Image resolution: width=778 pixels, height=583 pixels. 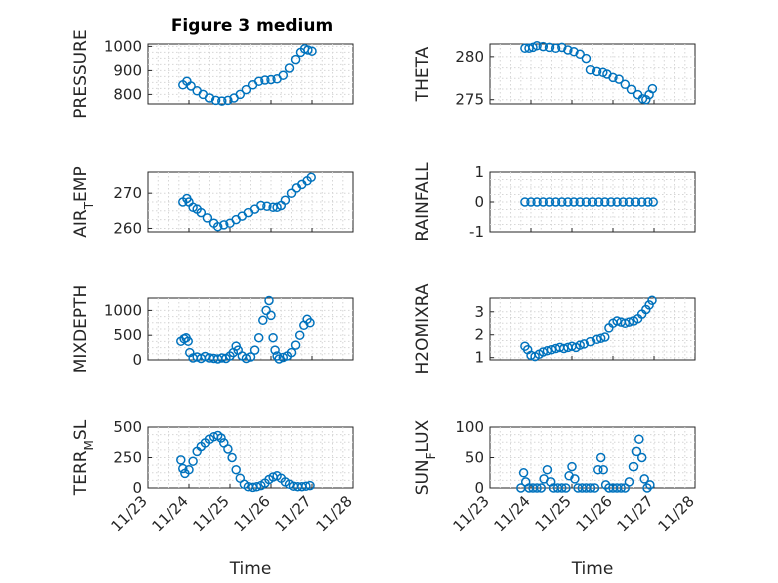 What do you see at coordinates (479, 335) in the screenshot?
I see `y-tick-label: 2` at bounding box center [479, 335].